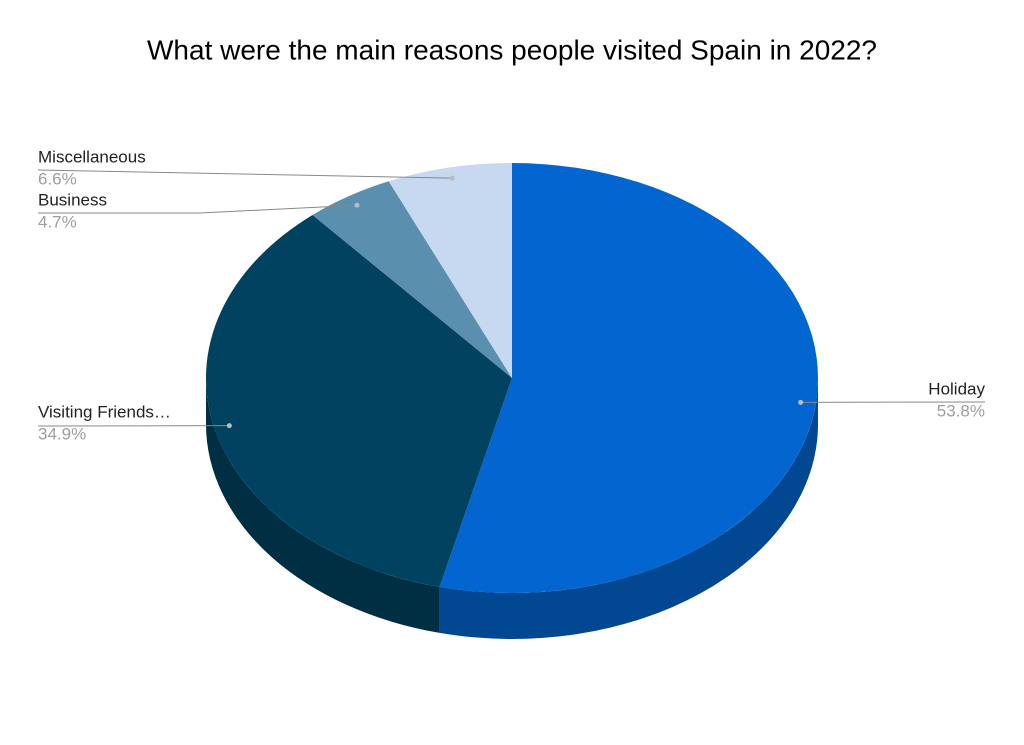 The height and width of the screenshot is (745, 1024). What do you see at coordinates (57, 178) in the screenshot?
I see `value-label: 6.6%` at bounding box center [57, 178].